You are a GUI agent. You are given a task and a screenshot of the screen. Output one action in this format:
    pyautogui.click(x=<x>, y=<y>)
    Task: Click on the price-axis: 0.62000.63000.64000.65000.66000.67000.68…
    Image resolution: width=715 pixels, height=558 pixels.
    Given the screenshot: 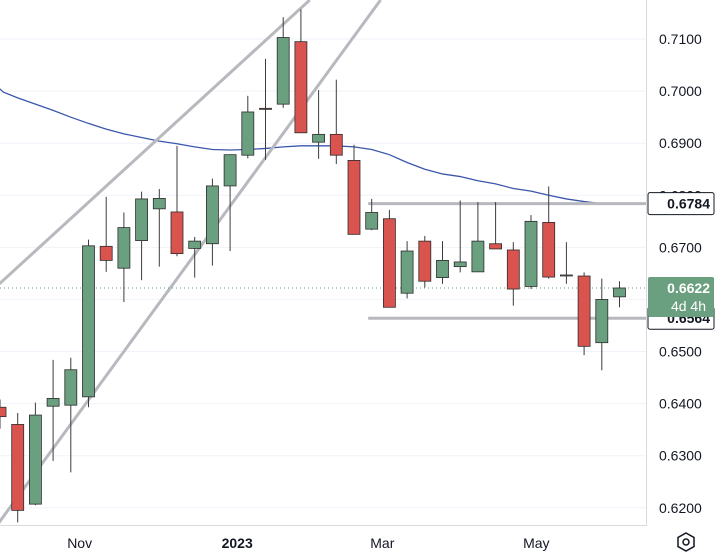 What is the action you would take?
    pyautogui.click(x=680, y=273)
    